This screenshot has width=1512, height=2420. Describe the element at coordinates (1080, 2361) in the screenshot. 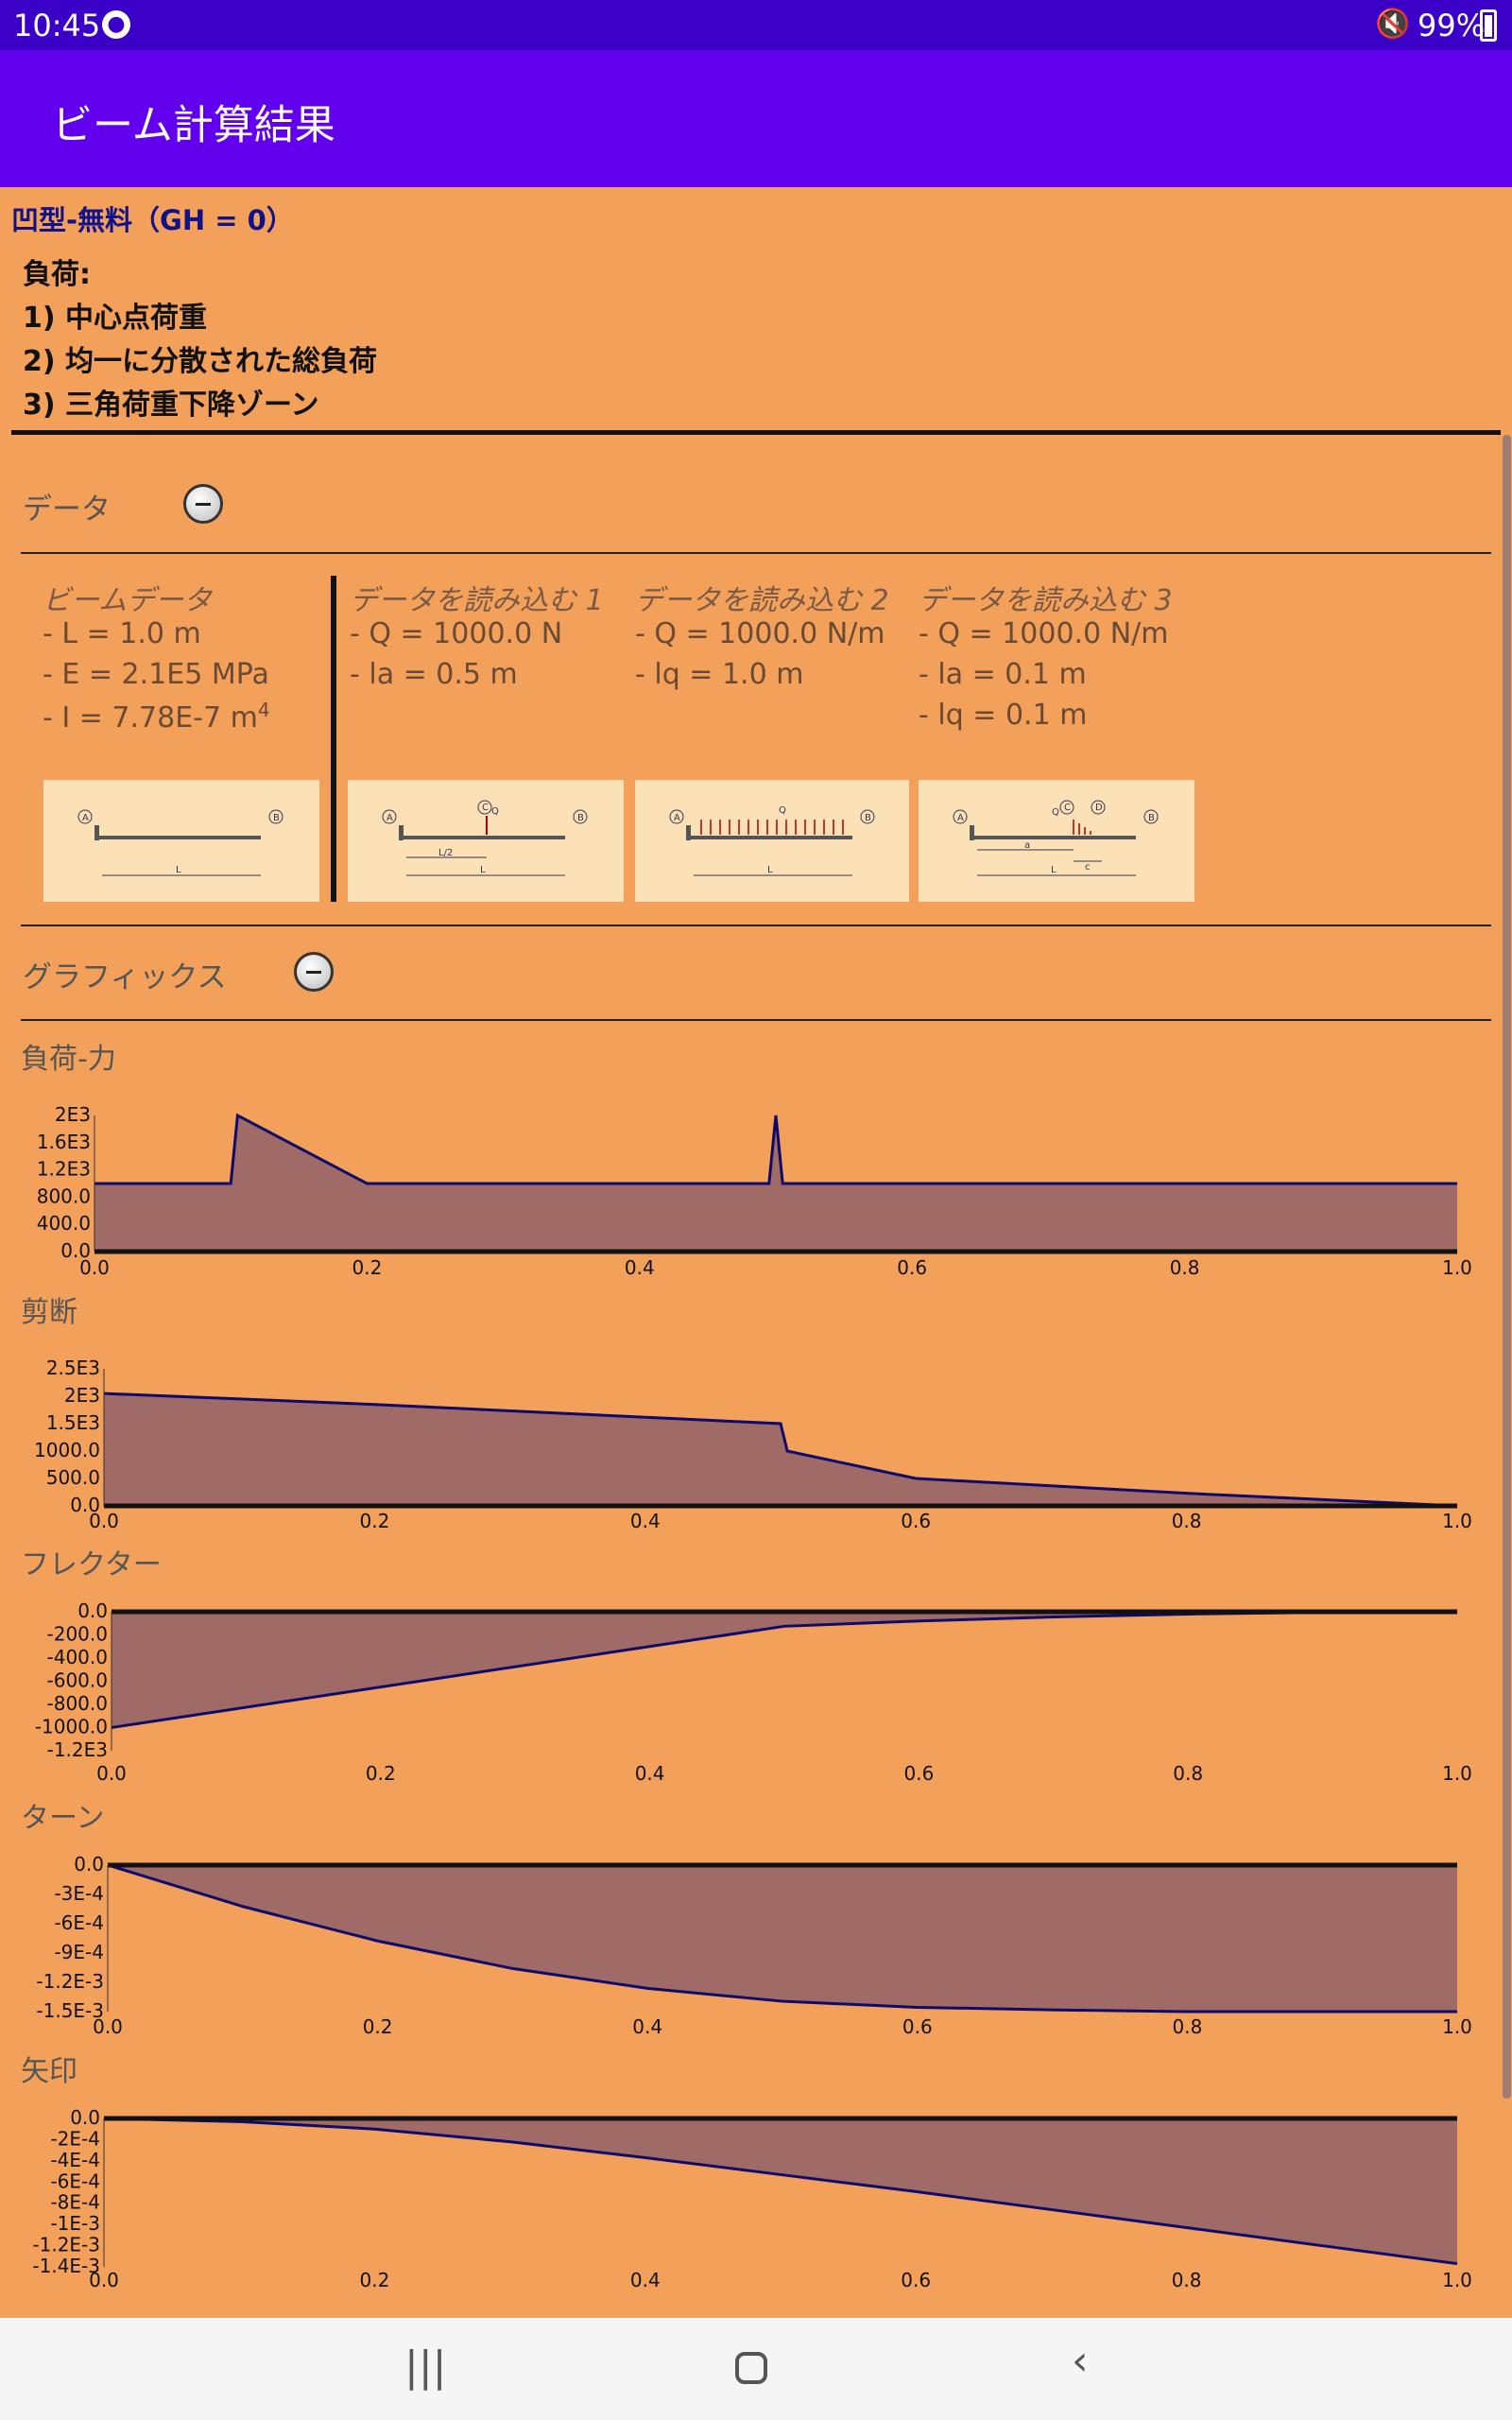

I see `back-icon: ‹` at that location.